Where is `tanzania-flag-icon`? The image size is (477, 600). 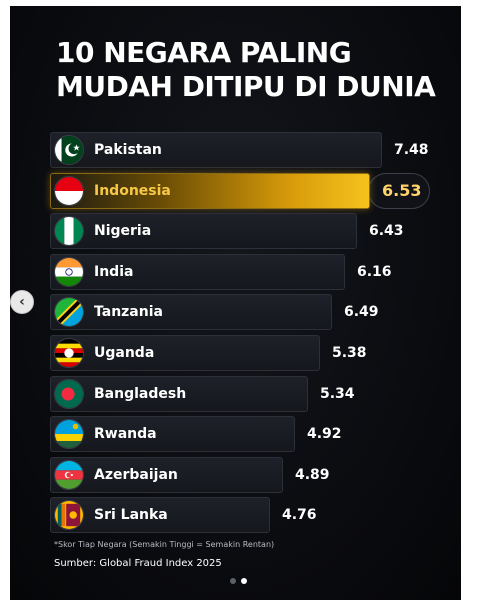
tanzania-flag-icon is located at coordinates (69, 312).